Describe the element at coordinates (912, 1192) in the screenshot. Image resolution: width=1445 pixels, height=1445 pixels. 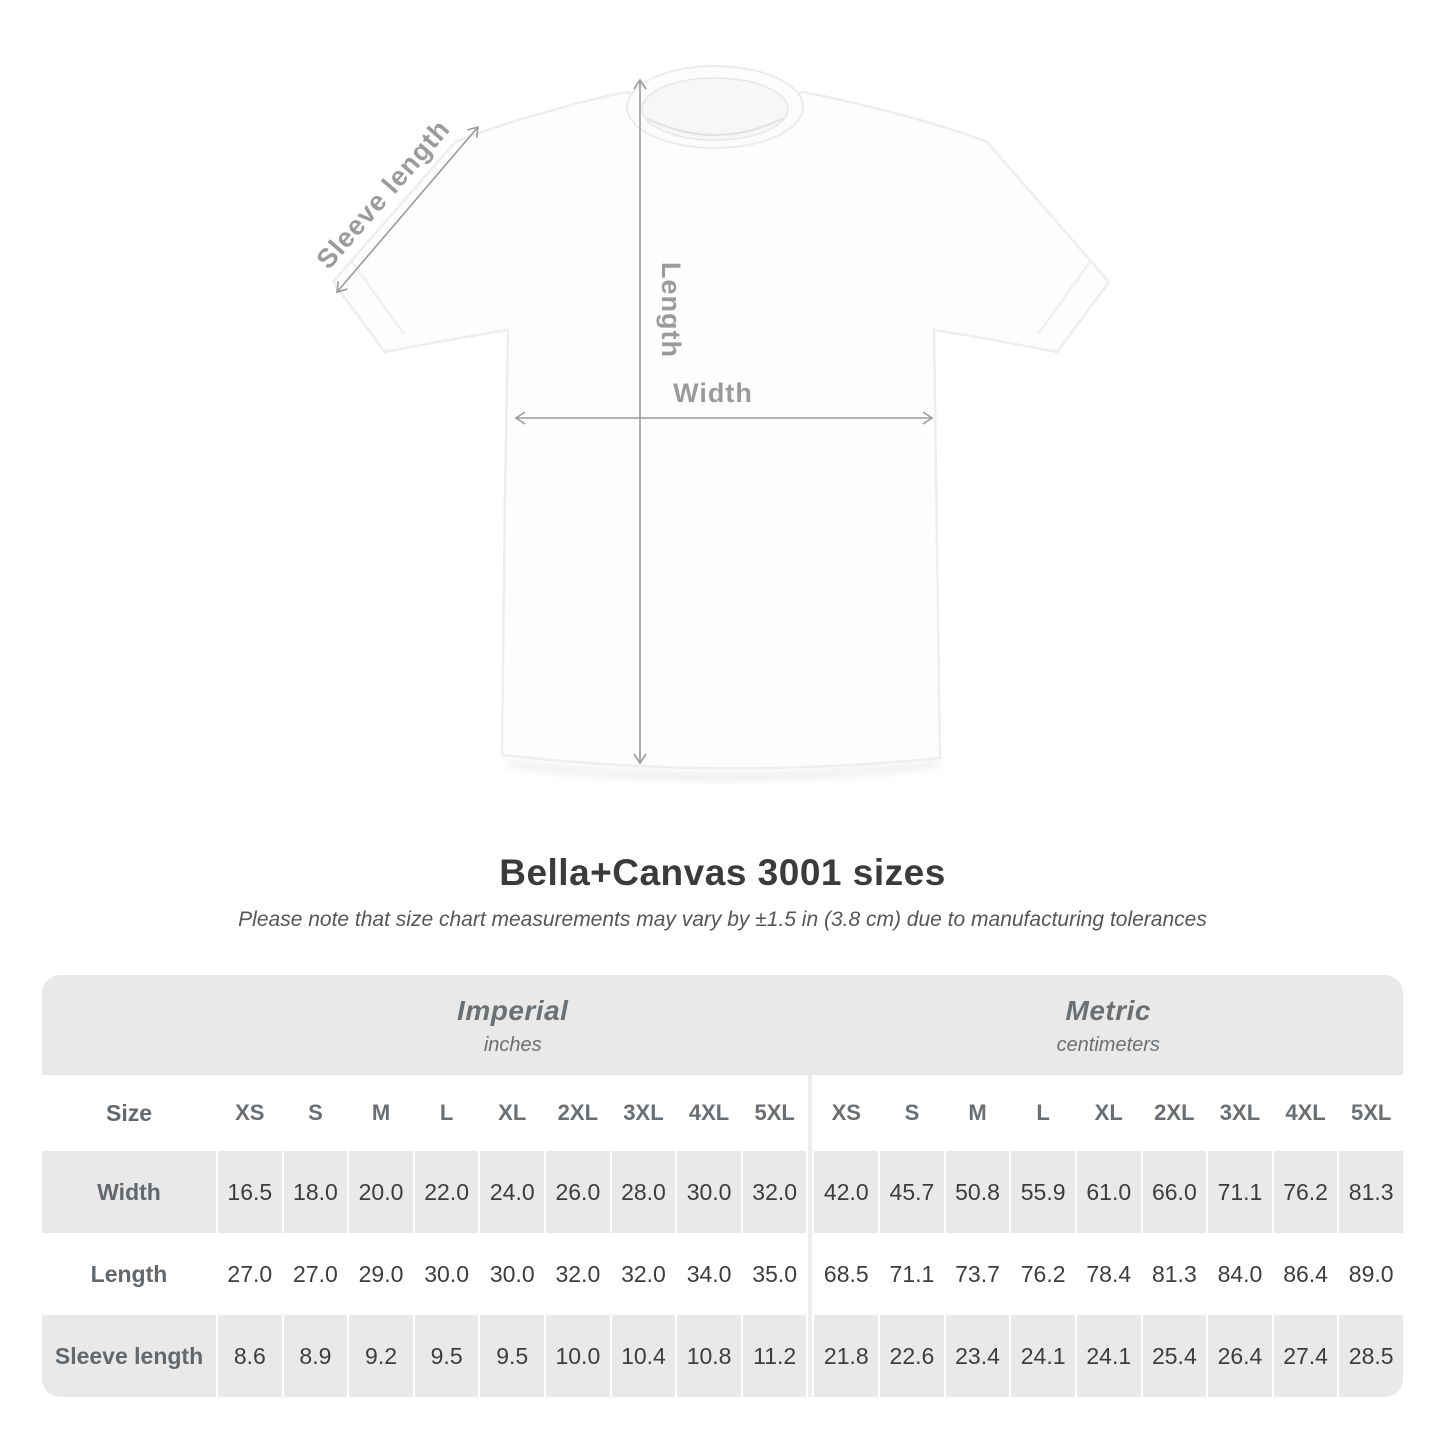
I see `metric-value: 45.7` at that location.